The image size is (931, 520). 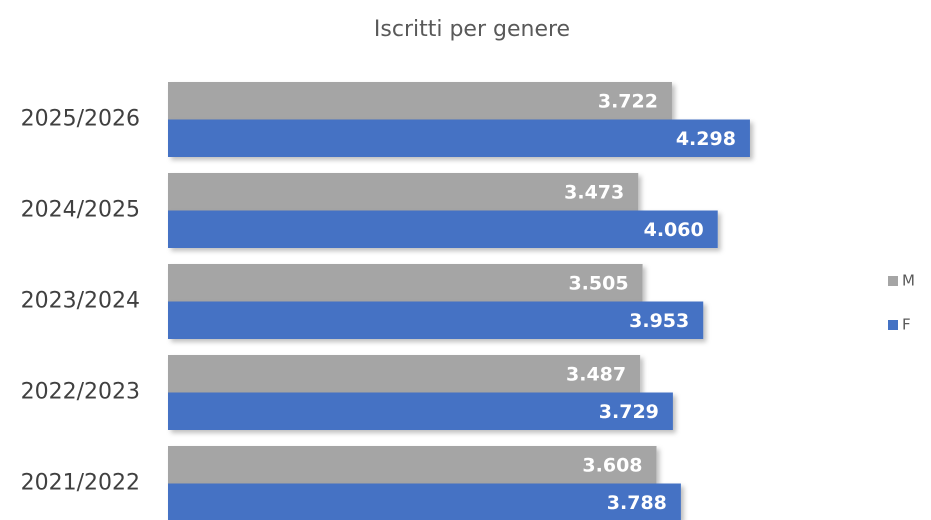 What do you see at coordinates (472, 29) in the screenshot?
I see `chart-title: Iscritti per genere` at bounding box center [472, 29].